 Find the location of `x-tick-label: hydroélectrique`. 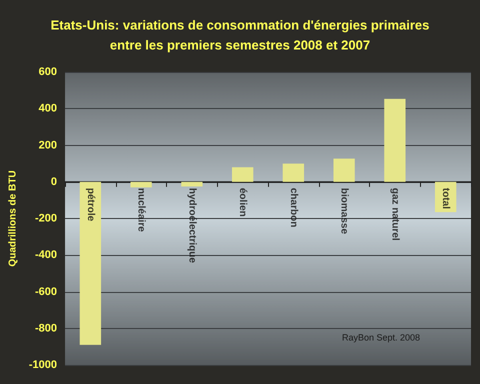

x-tick-label: hydroélectrique is located at coordinates (192, 226).